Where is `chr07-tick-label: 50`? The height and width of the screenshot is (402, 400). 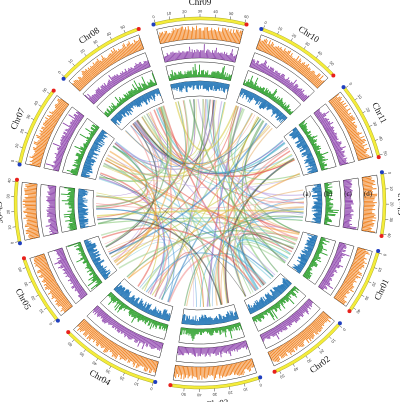
chr07-tick-label: 50 is located at coordinates (44, 89).